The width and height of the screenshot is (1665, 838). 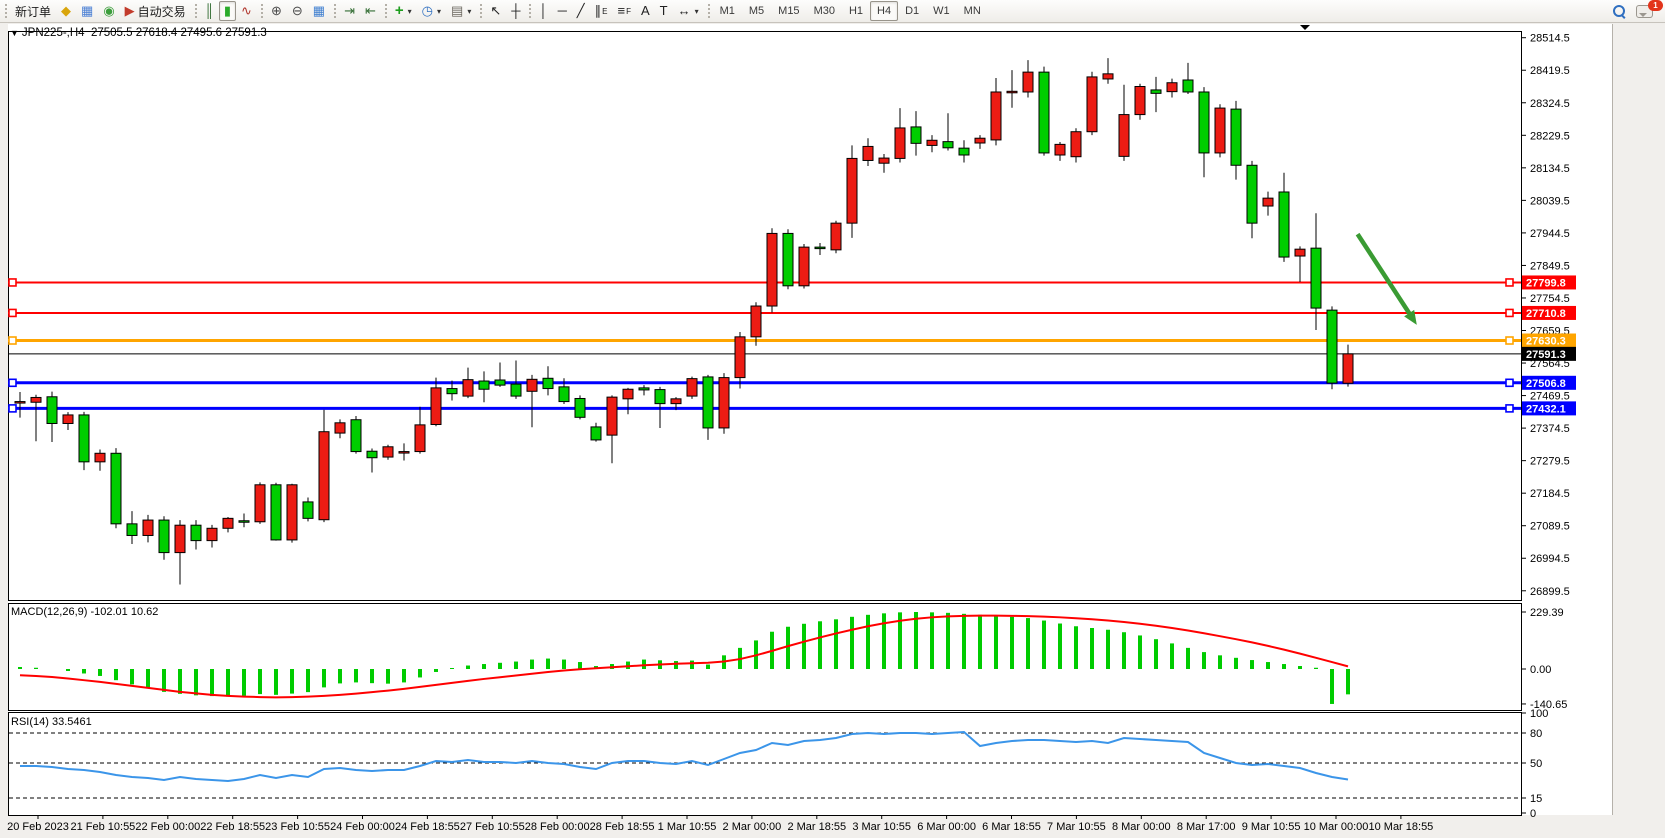 I want to click on tf-d1: D1, so click(x=912, y=11).